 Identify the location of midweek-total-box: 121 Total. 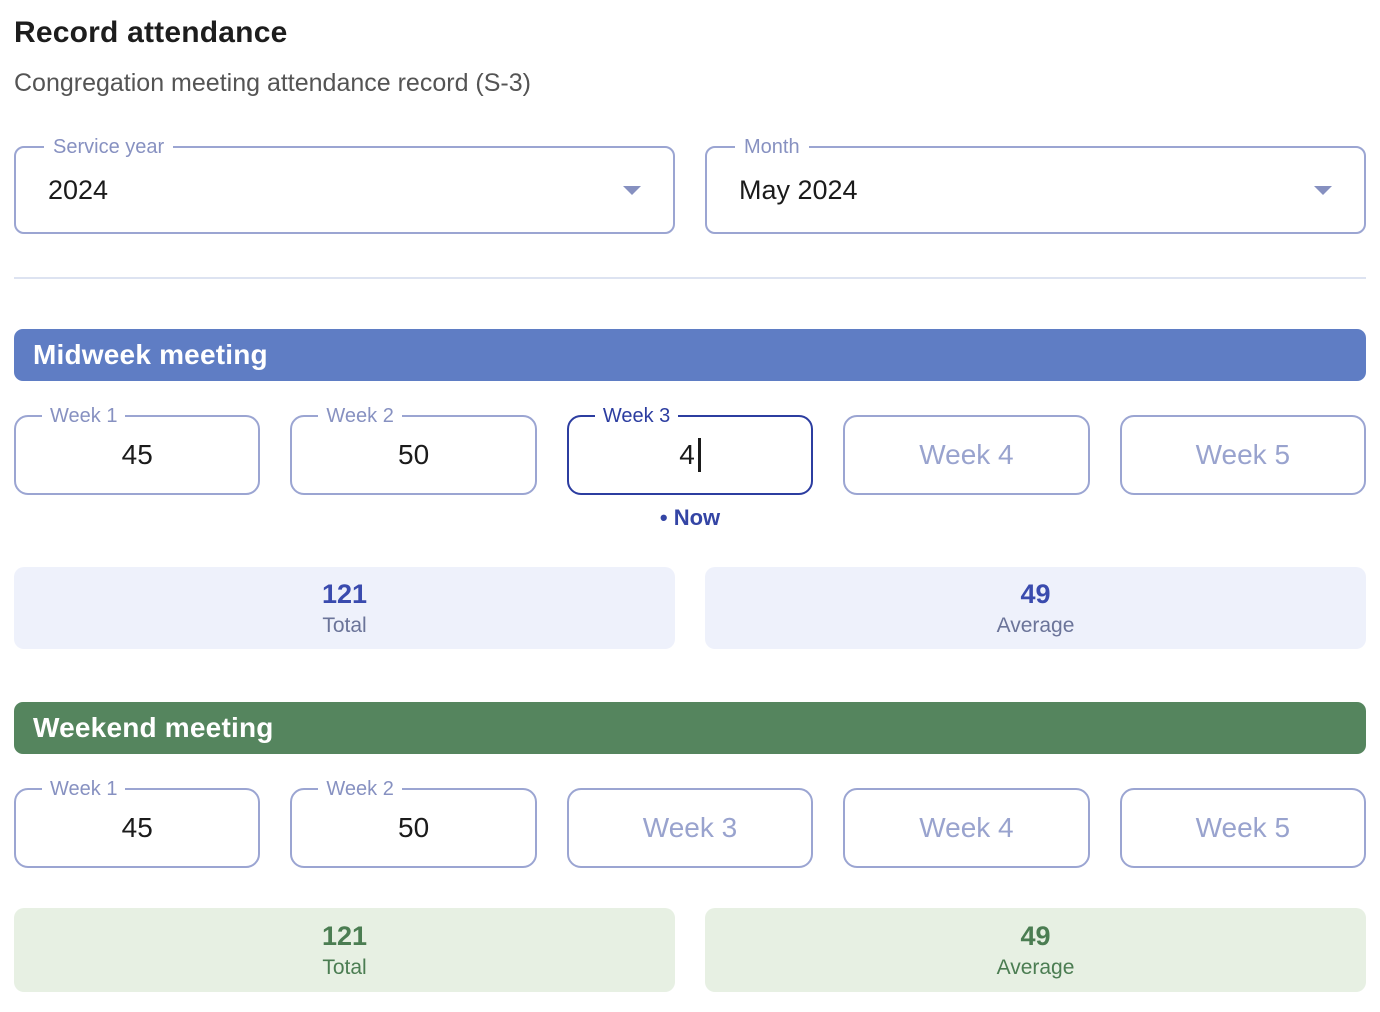
(344, 608).